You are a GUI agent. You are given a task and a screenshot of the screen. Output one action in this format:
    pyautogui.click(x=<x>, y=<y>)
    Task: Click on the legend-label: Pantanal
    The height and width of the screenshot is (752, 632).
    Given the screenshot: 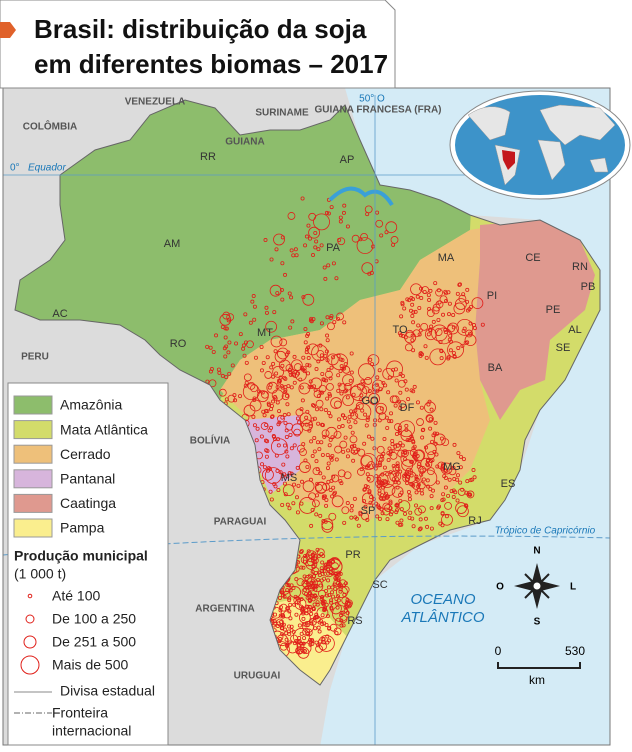 What is the action you would take?
    pyautogui.click(x=87, y=479)
    